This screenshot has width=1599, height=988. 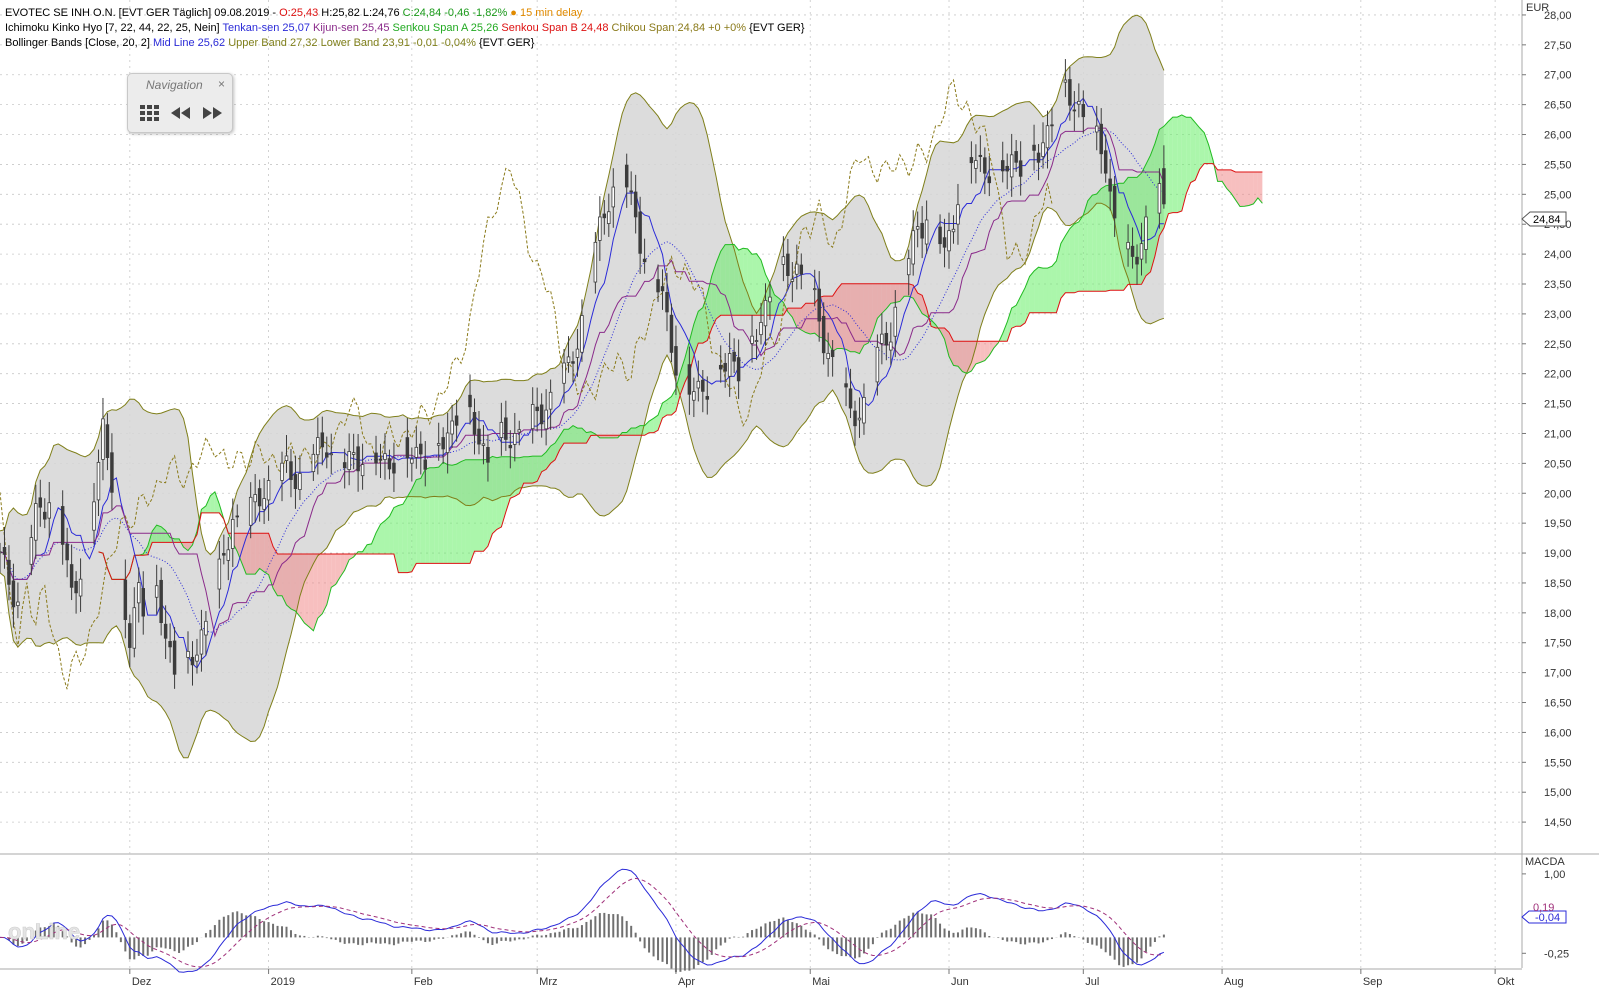 What do you see at coordinates (1547, 918) in the screenshot?
I see `svg-text: -0,04` at bounding box center [1547, 918].